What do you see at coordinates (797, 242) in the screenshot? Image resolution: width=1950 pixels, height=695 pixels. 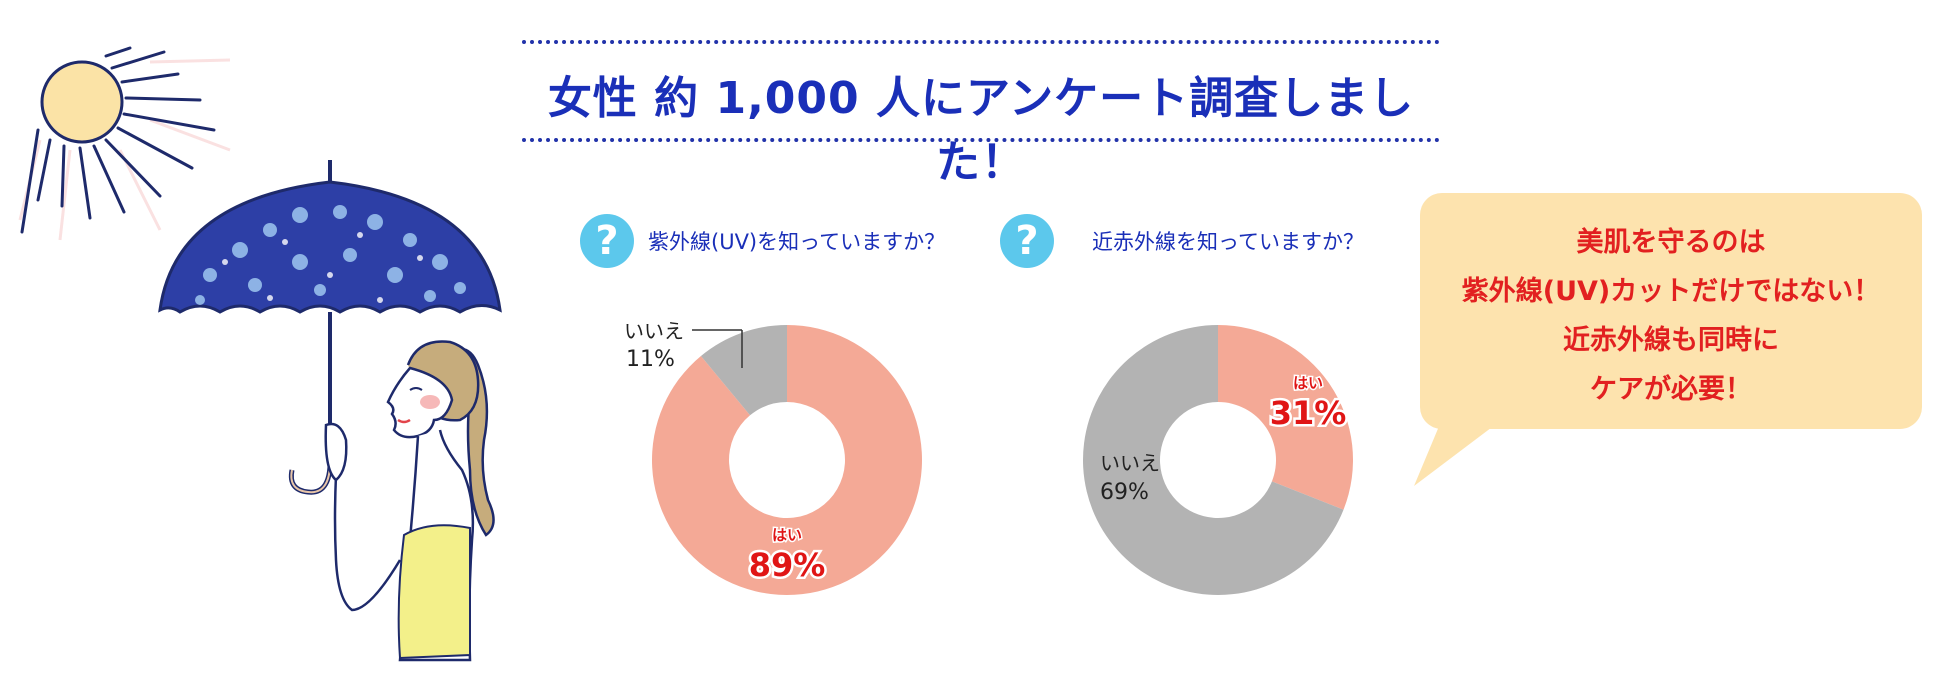 I see `question-uv-text: 紫外線(UV)を知っていますか？` at bounding box center [797, 242].